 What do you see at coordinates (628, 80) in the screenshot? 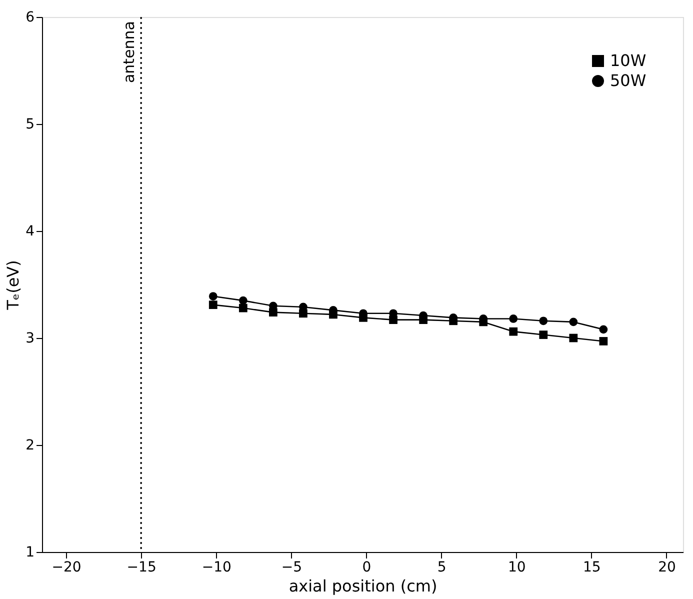
I see `legend-label: 50W` at bounding box center [628, 80].